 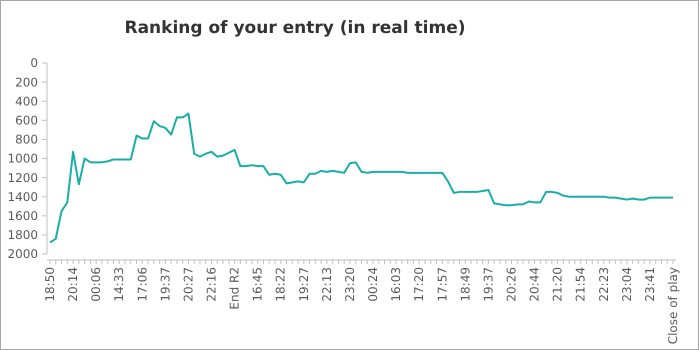 I want to click on y-tick-label: 0, so click(x=34, y=63).